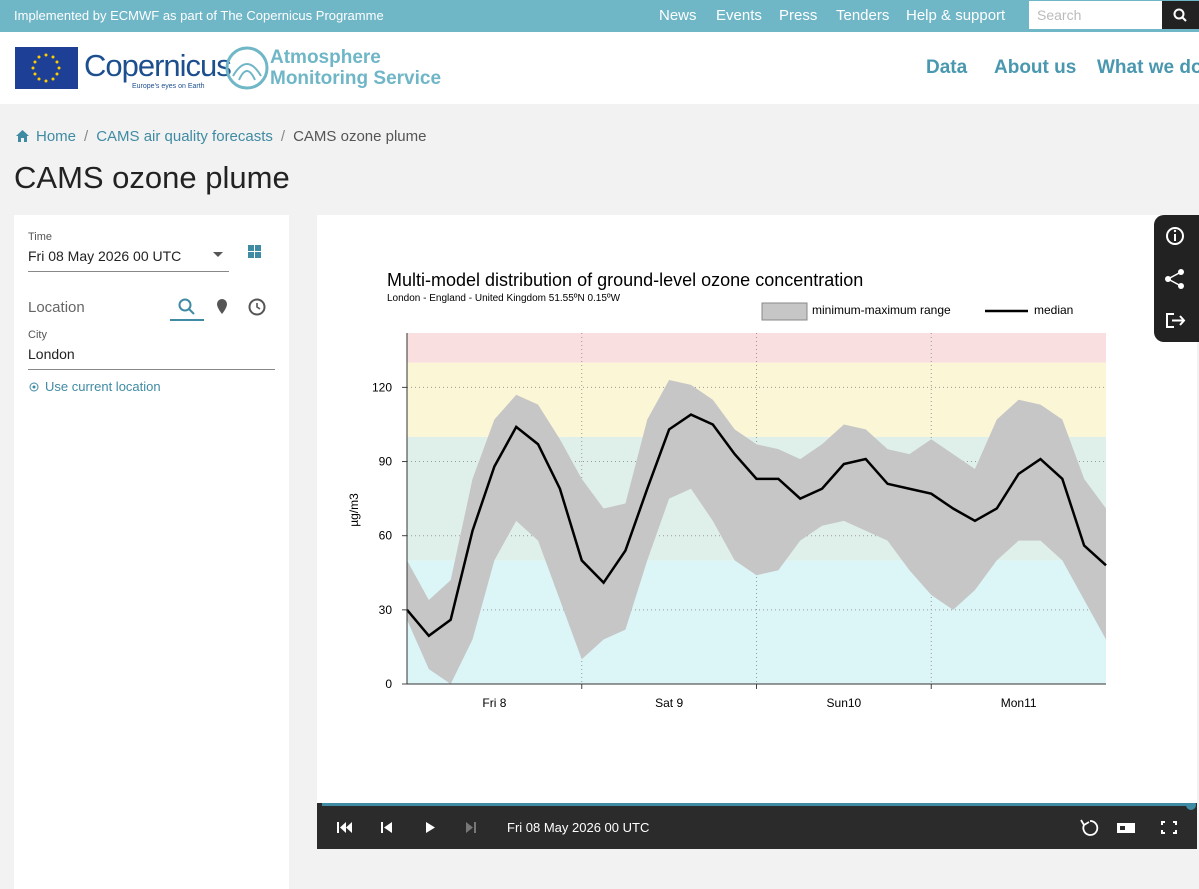  What do you see at coordinates (386, 610) in the screenshot?
I see `y-tick-label: 30` at bounding box center [386, 610].